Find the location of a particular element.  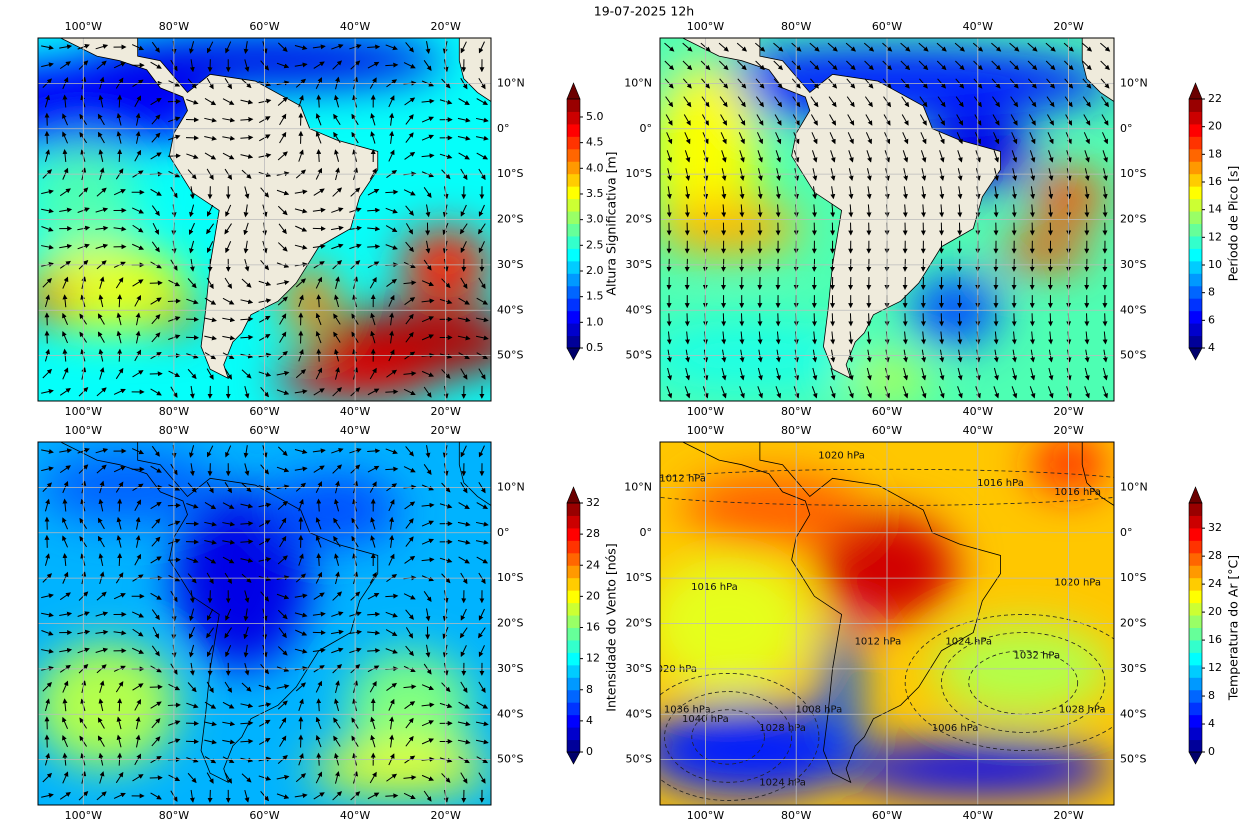

colorbar-tick-label: 3.0 is located at coordinates (595, 219).